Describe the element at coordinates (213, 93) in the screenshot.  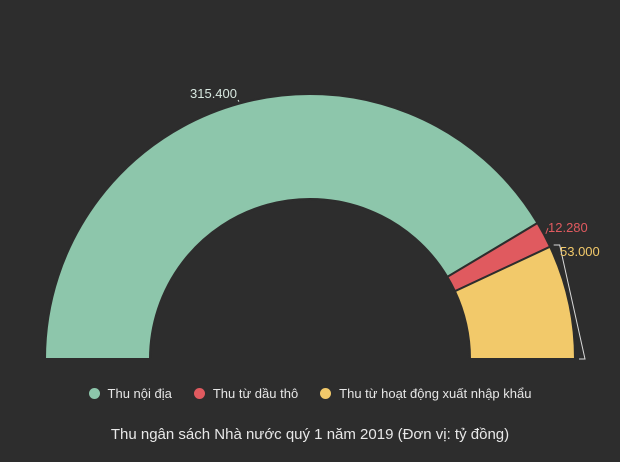
I see `data-label-1: 315.400` at that location.